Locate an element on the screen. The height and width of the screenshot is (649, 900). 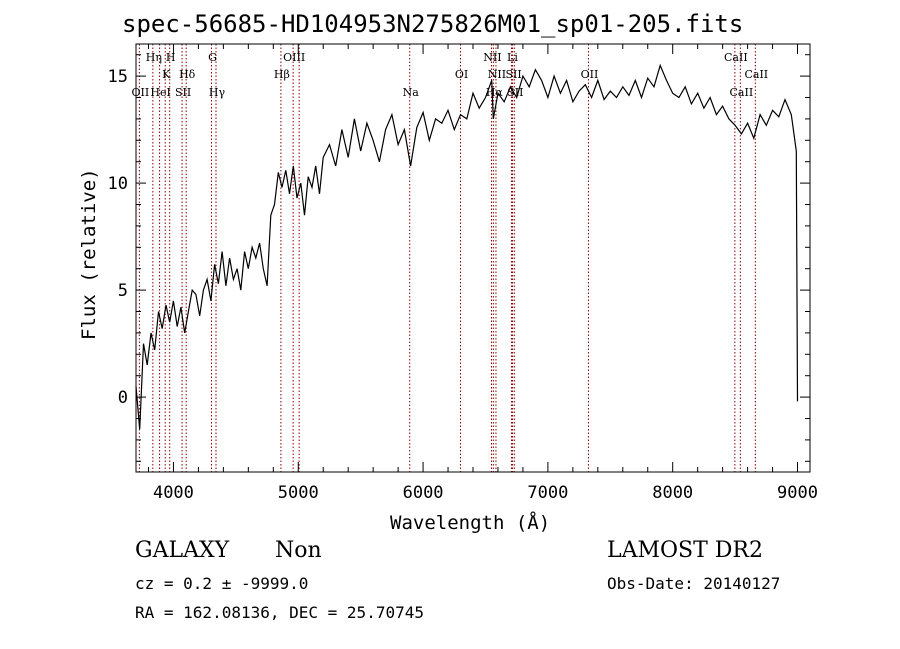
x-tick-label: 4000 is located at coordinates (173, 493).